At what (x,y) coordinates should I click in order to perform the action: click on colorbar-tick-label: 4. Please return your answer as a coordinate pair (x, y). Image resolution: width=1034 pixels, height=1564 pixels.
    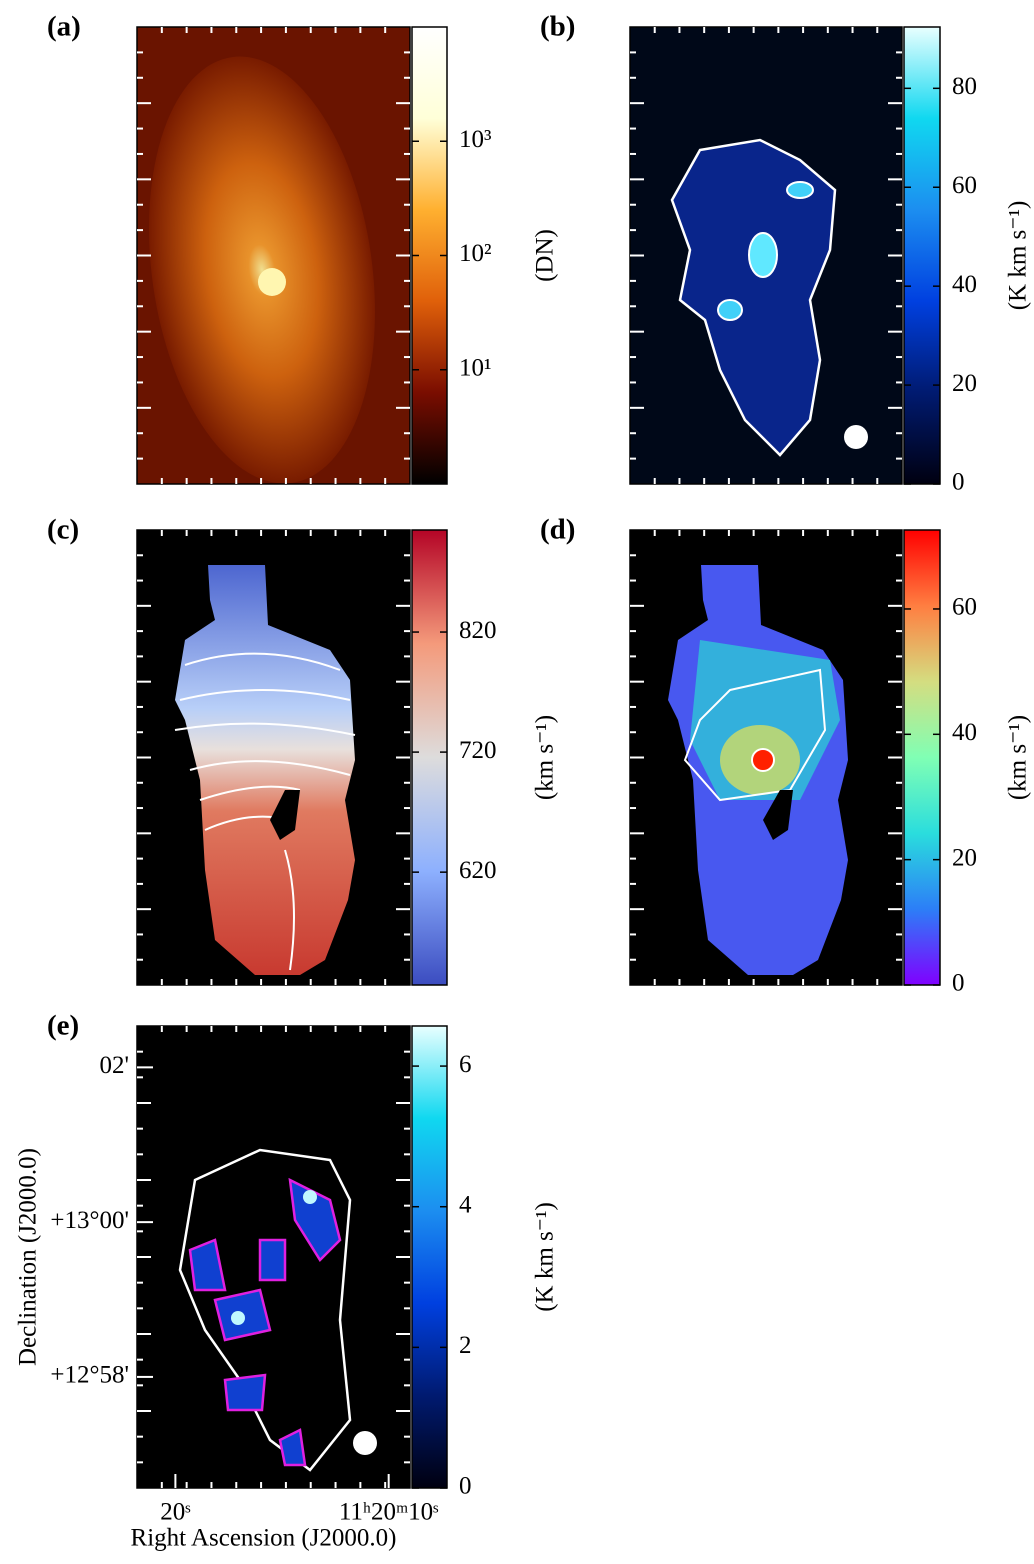
    Looking at the image, I should click on (465, 1204).